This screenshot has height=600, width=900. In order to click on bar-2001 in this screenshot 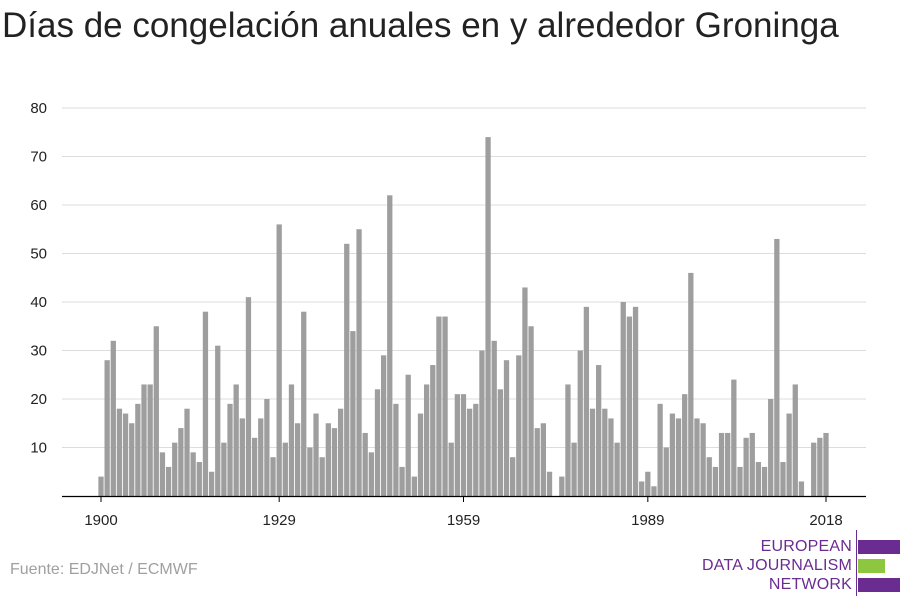, I will do `click(721, 464)`.